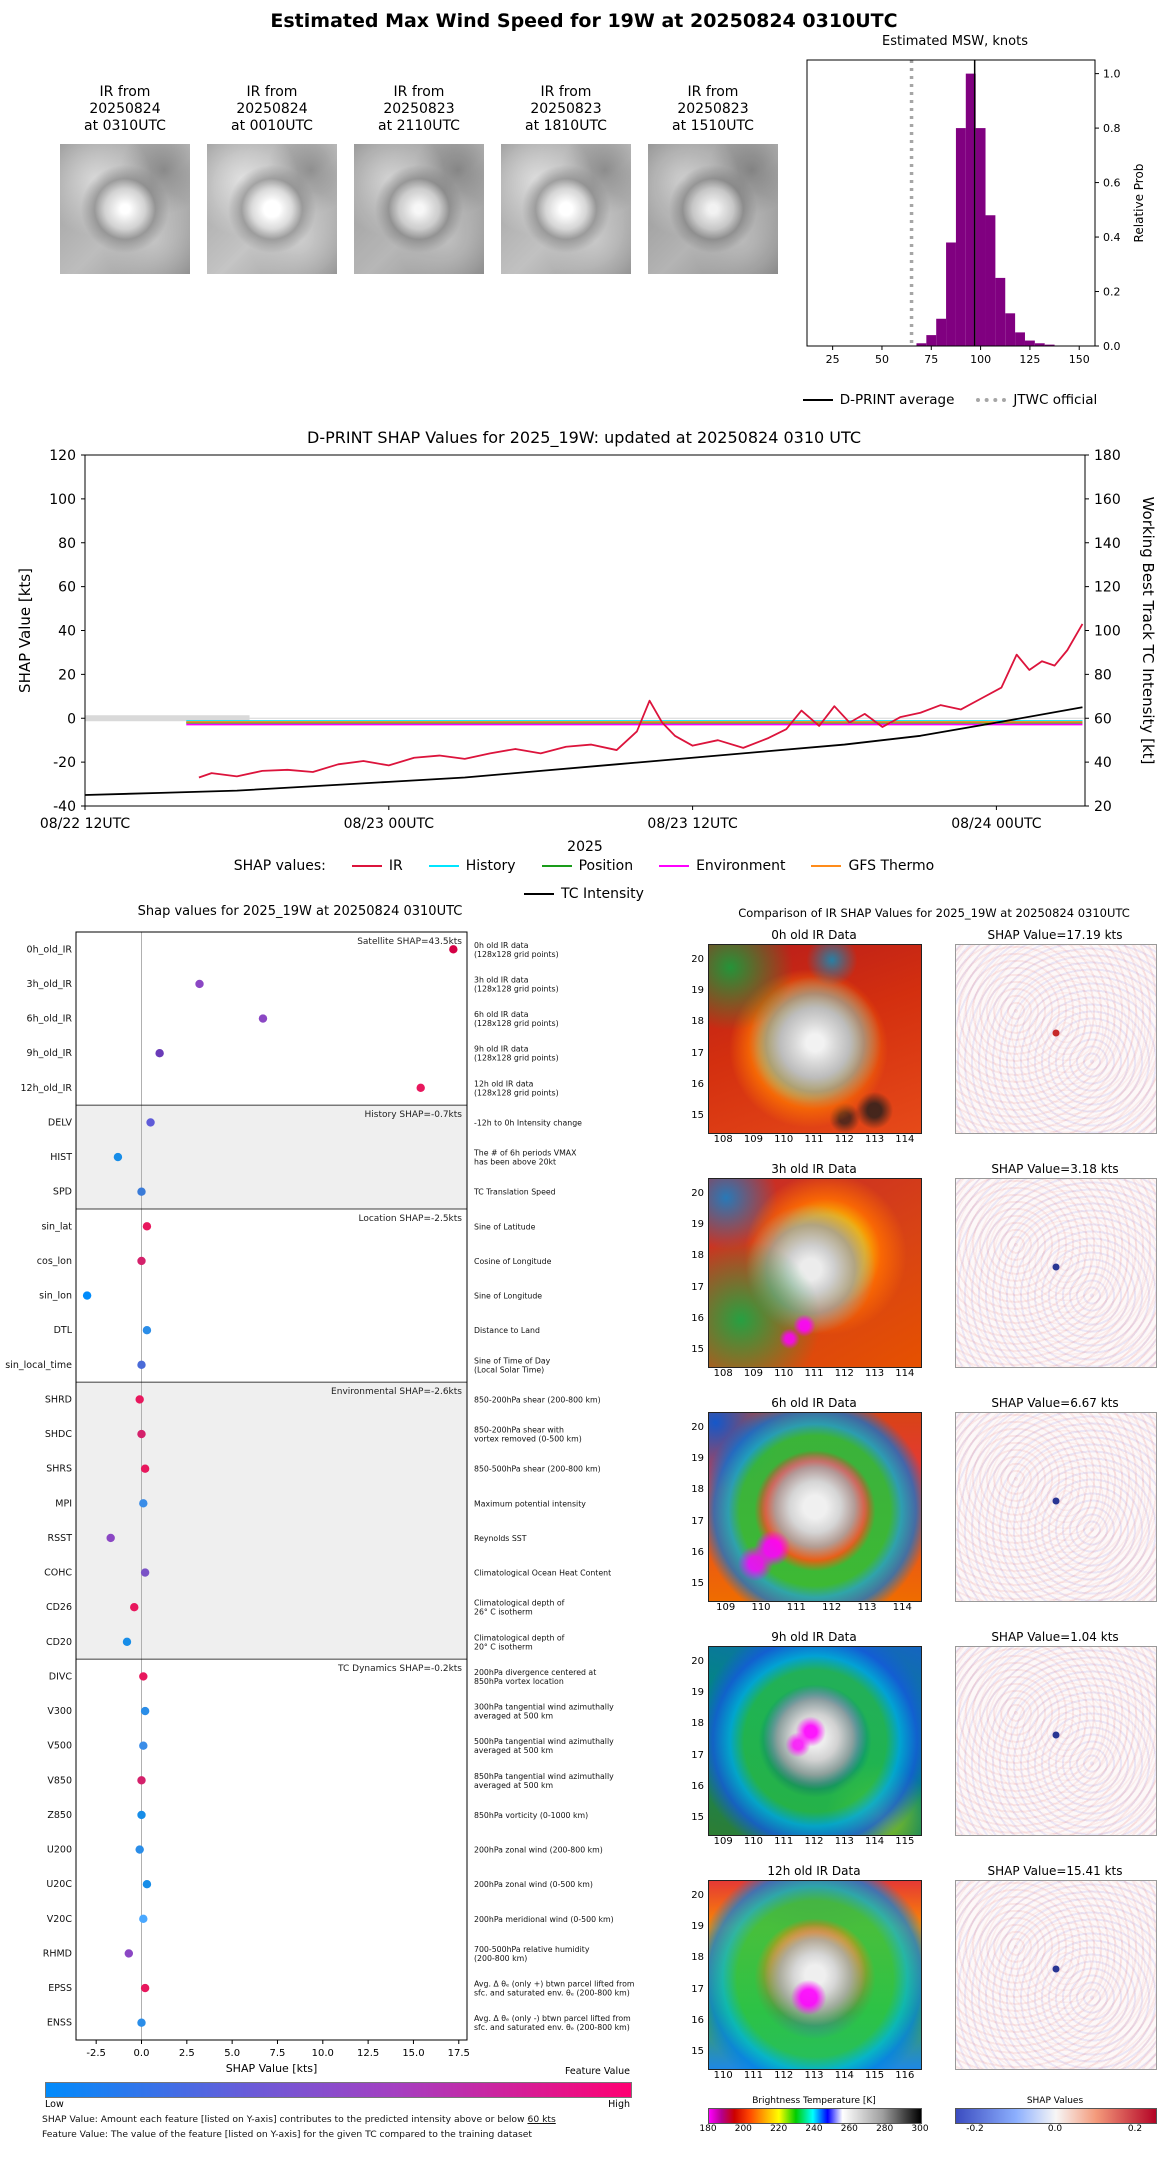 This screenshot has width=1168, height=2158. Describe the element at coordinates (931, 359) in the screenshot. I see `svg-text: 75` at that location.